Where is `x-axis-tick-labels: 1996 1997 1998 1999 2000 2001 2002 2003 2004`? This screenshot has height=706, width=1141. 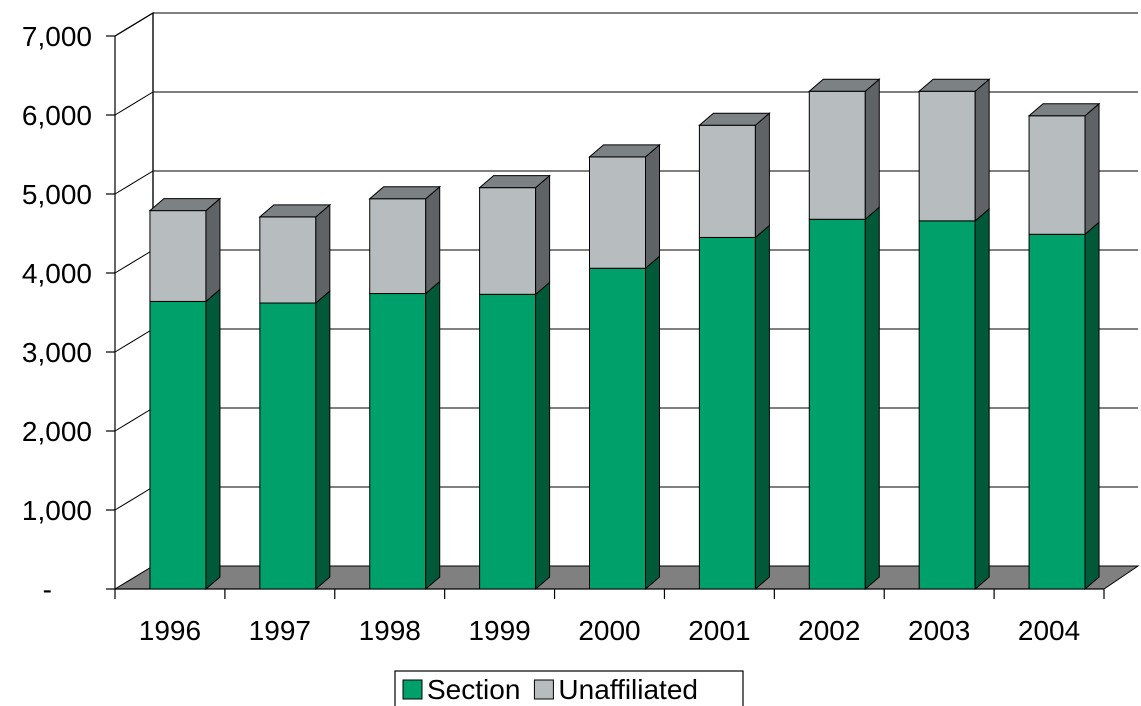 x-axis-tick-labels: 1996 1997 1998 1999 2000 2001 2002 2003 2004 is located at coordinates (609, 630).